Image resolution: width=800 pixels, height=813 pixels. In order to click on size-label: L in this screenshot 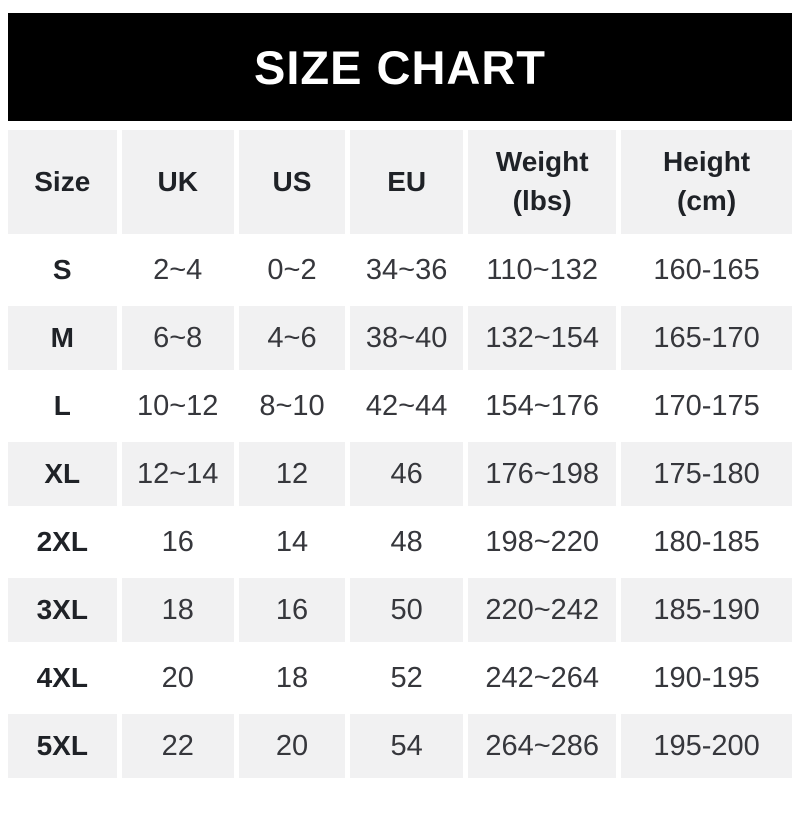, I will do `click(62, 406)`.